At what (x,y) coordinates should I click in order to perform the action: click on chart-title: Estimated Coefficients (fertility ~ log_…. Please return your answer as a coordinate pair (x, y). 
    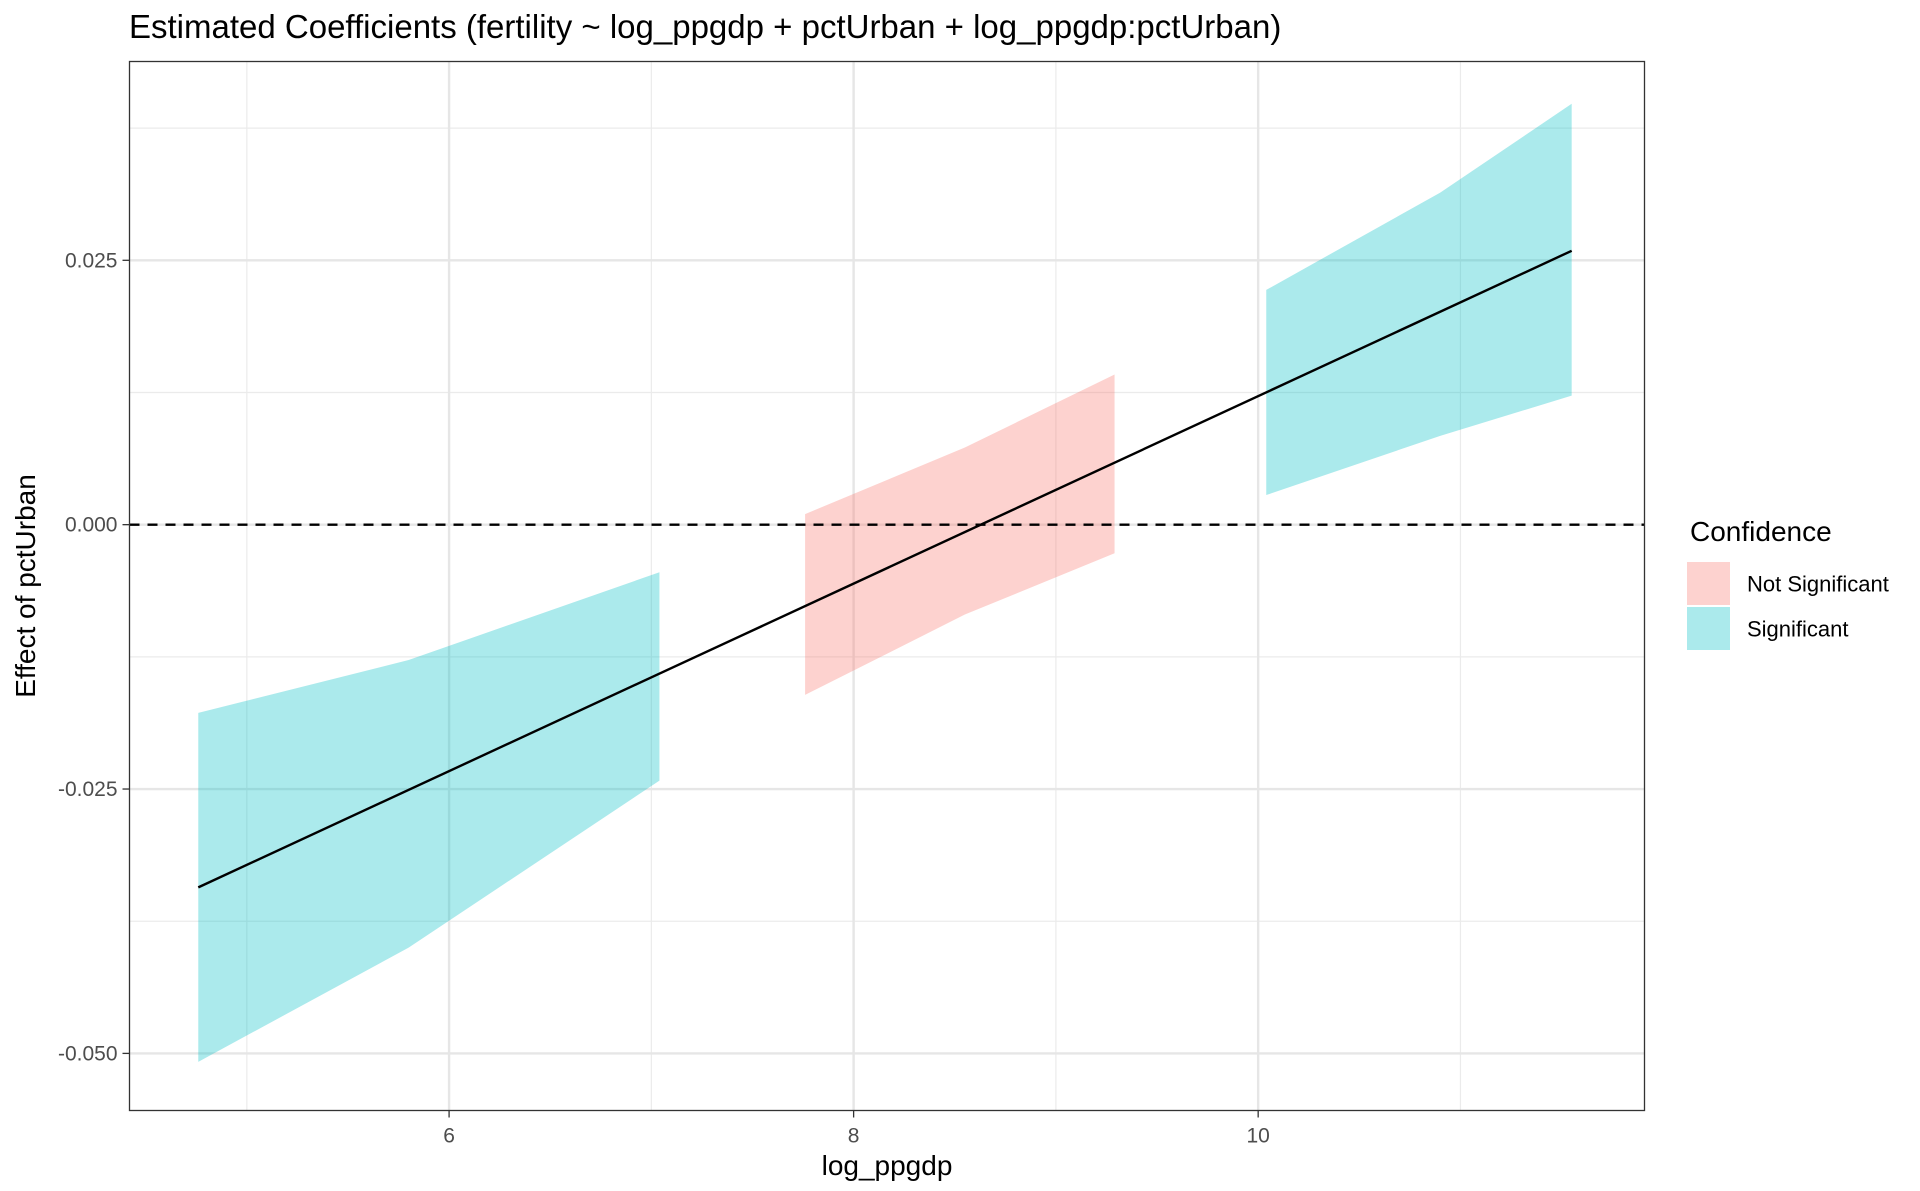
    Looking at the image, I should click on (705, 26).